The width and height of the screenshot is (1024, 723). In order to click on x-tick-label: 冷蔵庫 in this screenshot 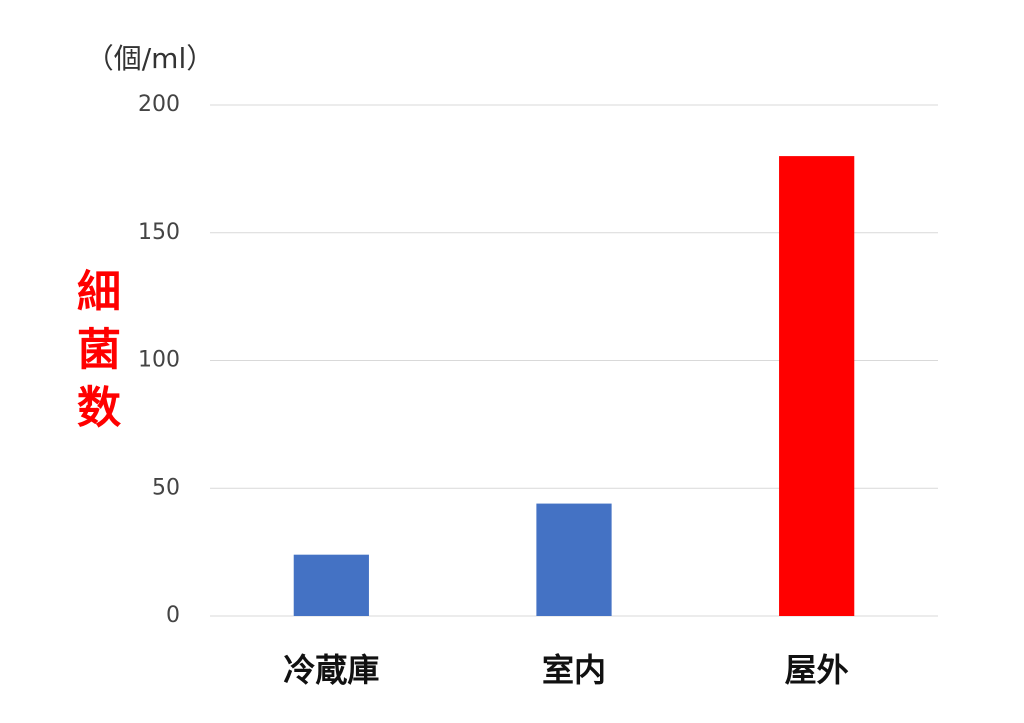, I will do `click(331, 670)`.